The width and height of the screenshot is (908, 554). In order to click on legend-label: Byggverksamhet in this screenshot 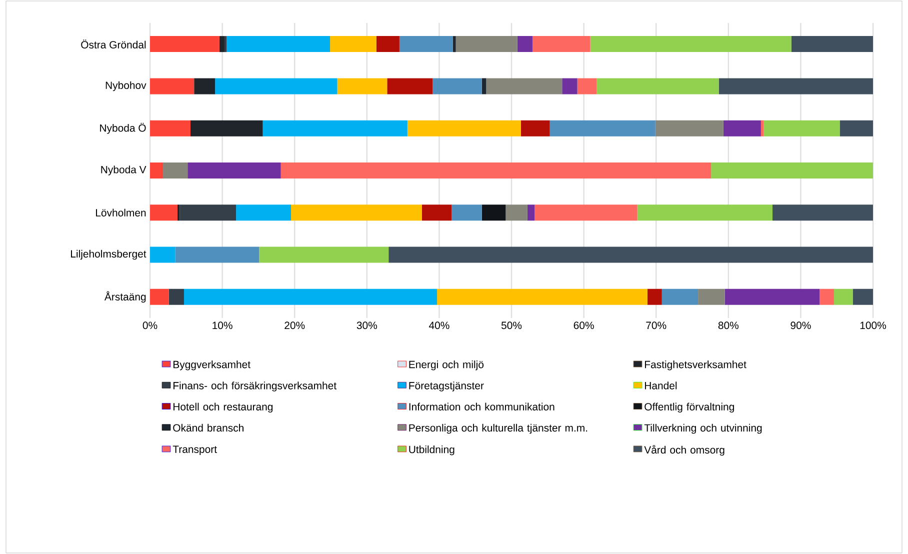, I will do `click(212, 365)`.